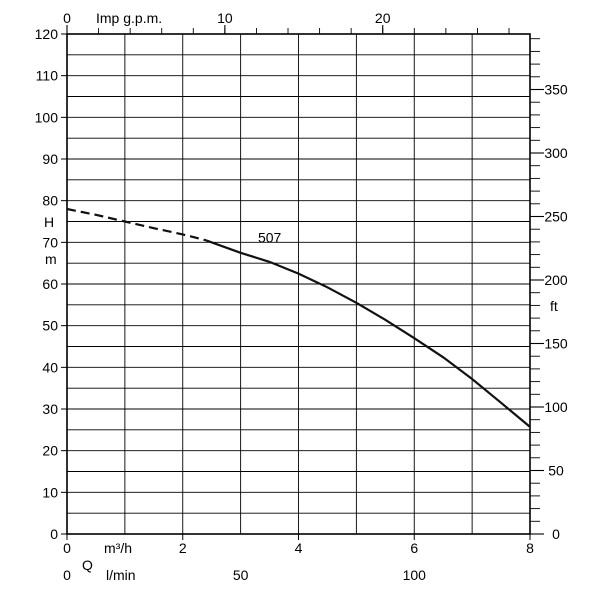  Describe the element at coordinates (556, 217) in the screenshot. I see `right-axis-tick-label: 250` at that location.